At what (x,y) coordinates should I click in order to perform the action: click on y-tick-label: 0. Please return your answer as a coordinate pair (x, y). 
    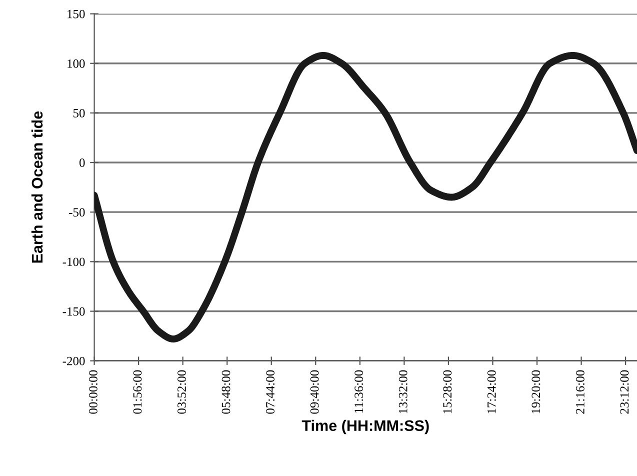
    Looking at the image, I should click on (82, 162).